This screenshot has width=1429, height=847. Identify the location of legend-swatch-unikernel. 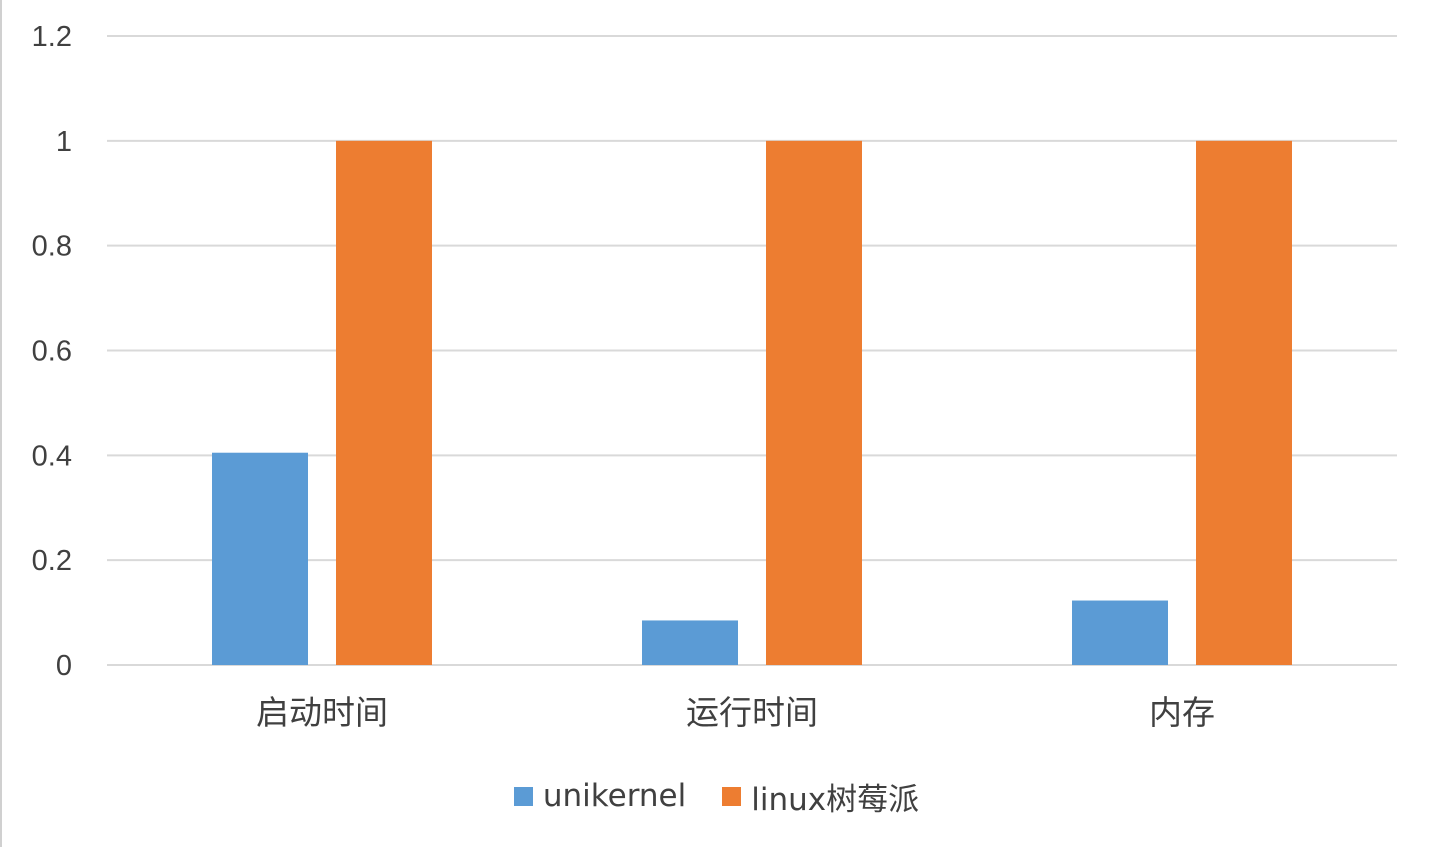
(523, 796).